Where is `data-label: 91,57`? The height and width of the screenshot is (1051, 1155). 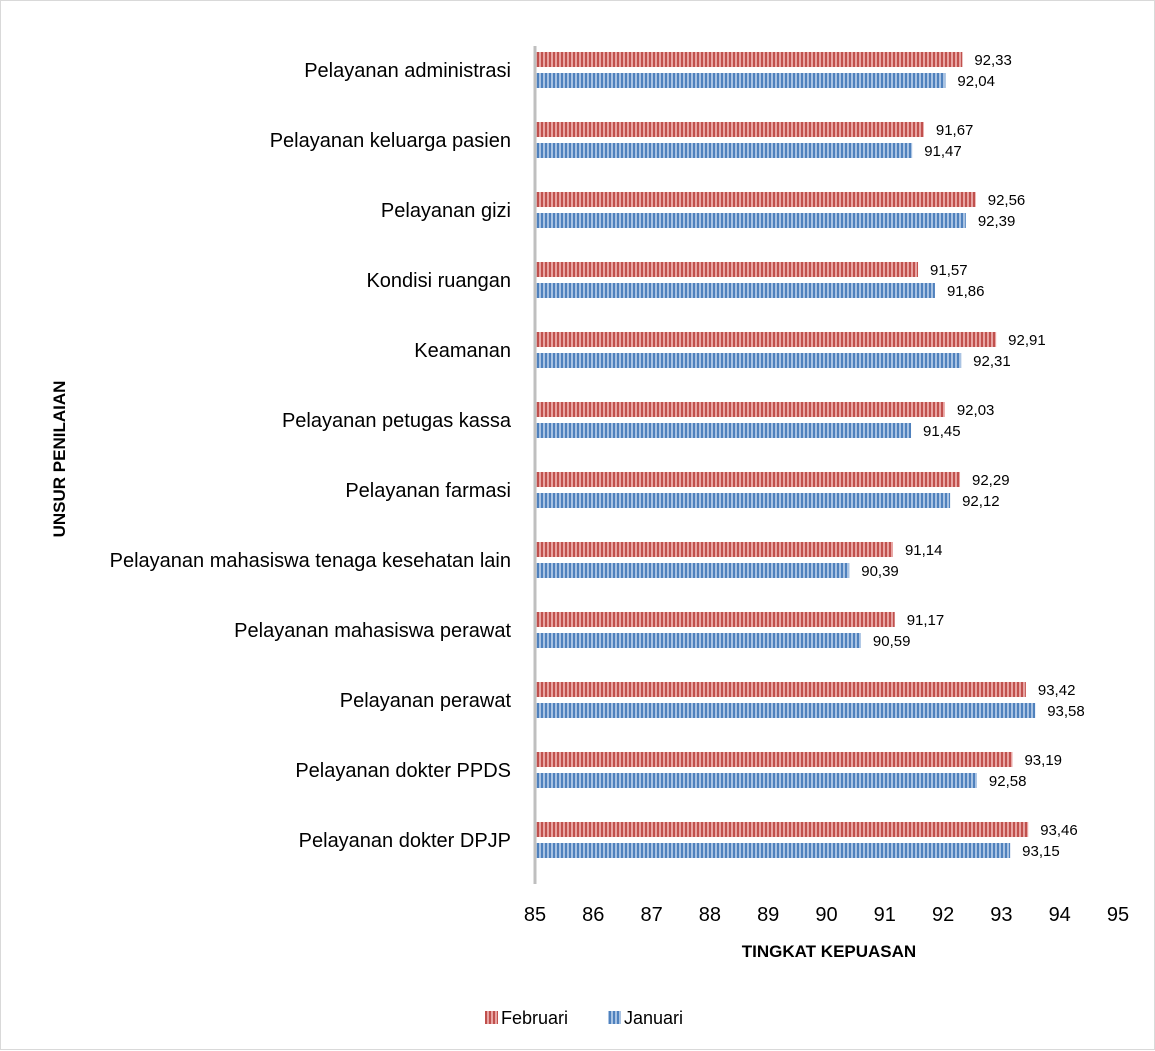
data-label: 91,57 is located at coordinates (949, 270).